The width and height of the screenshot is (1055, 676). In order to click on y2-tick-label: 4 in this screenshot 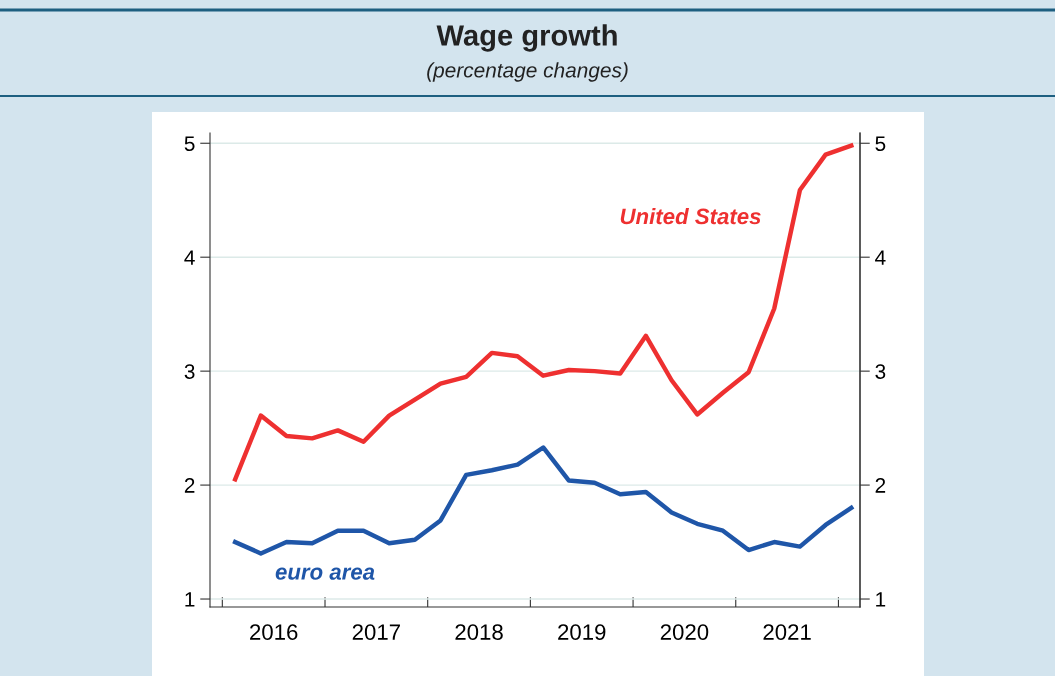, I will do `click(880, 257)`.